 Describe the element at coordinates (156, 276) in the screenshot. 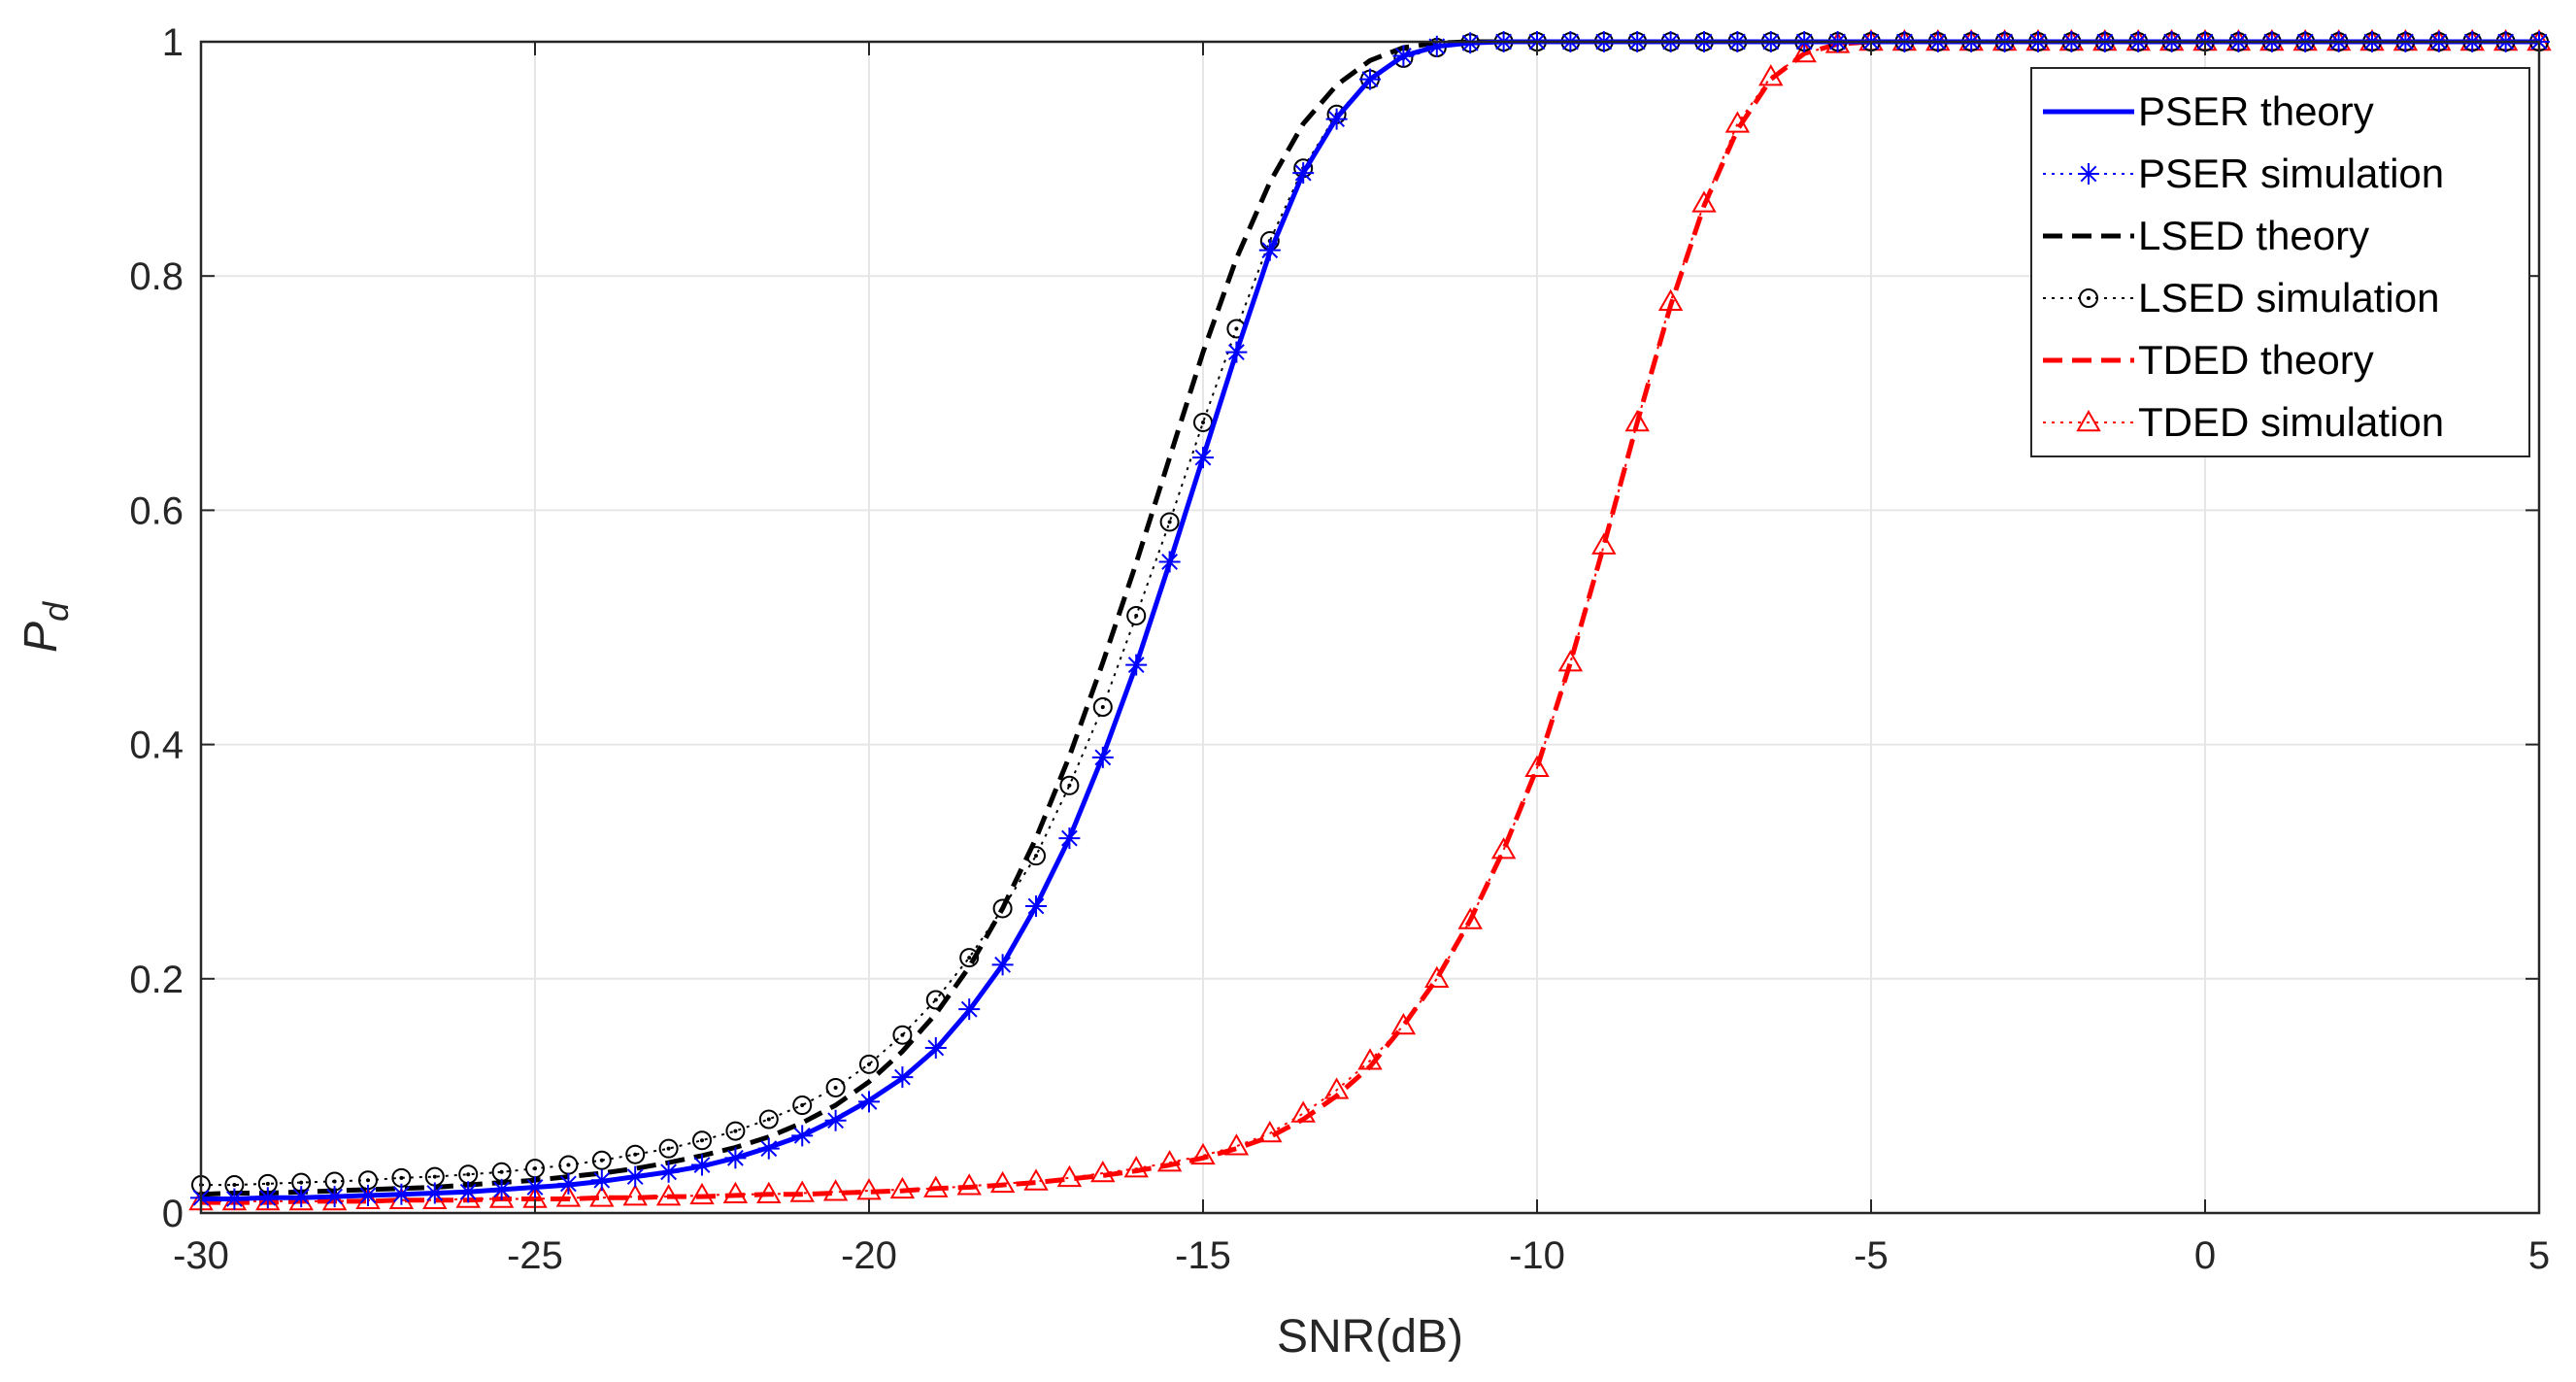

I see `y-tick-label: 0.8` at that location.